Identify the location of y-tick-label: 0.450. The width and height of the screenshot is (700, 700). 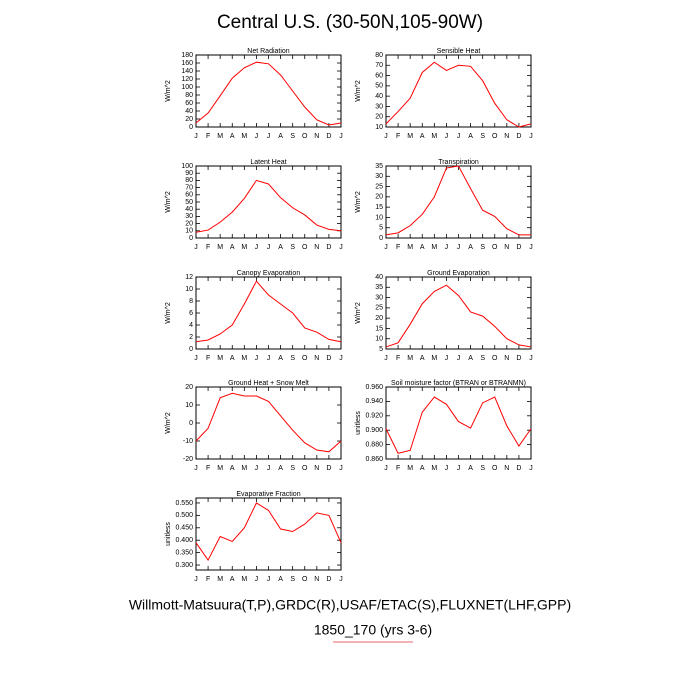
(184, 528).